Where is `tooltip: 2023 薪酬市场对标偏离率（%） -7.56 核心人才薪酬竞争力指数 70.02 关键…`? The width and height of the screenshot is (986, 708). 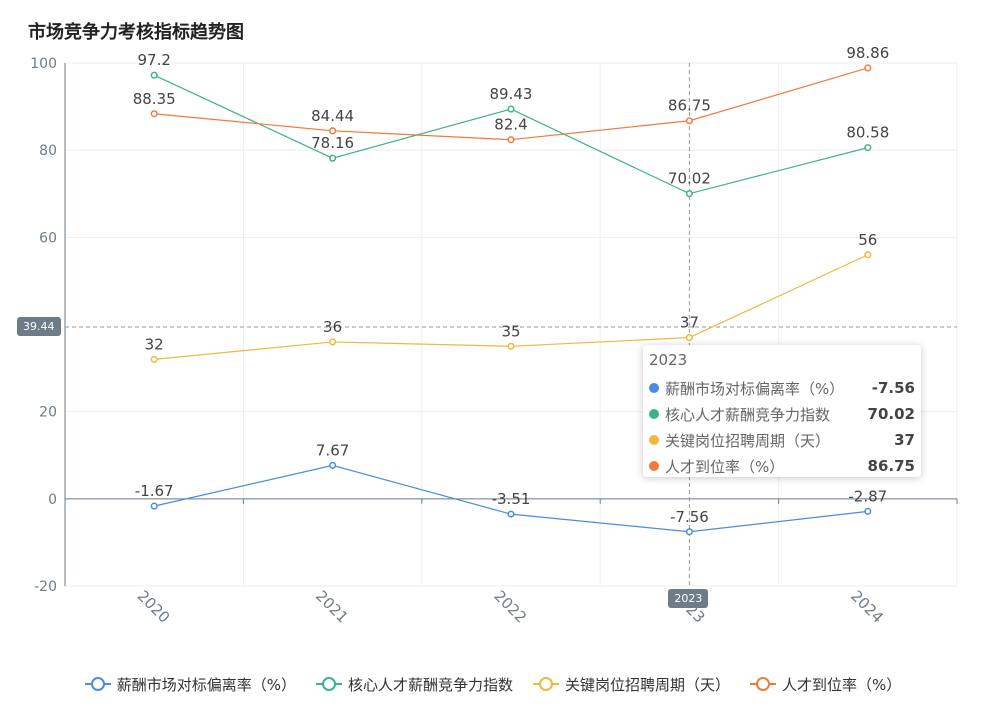 tooltip: 2023 薪酬市场对标偏离率（%） -7.56 核心人才薪酬竞争力指数 70.02 关键… is located at coordinates (782, 411).